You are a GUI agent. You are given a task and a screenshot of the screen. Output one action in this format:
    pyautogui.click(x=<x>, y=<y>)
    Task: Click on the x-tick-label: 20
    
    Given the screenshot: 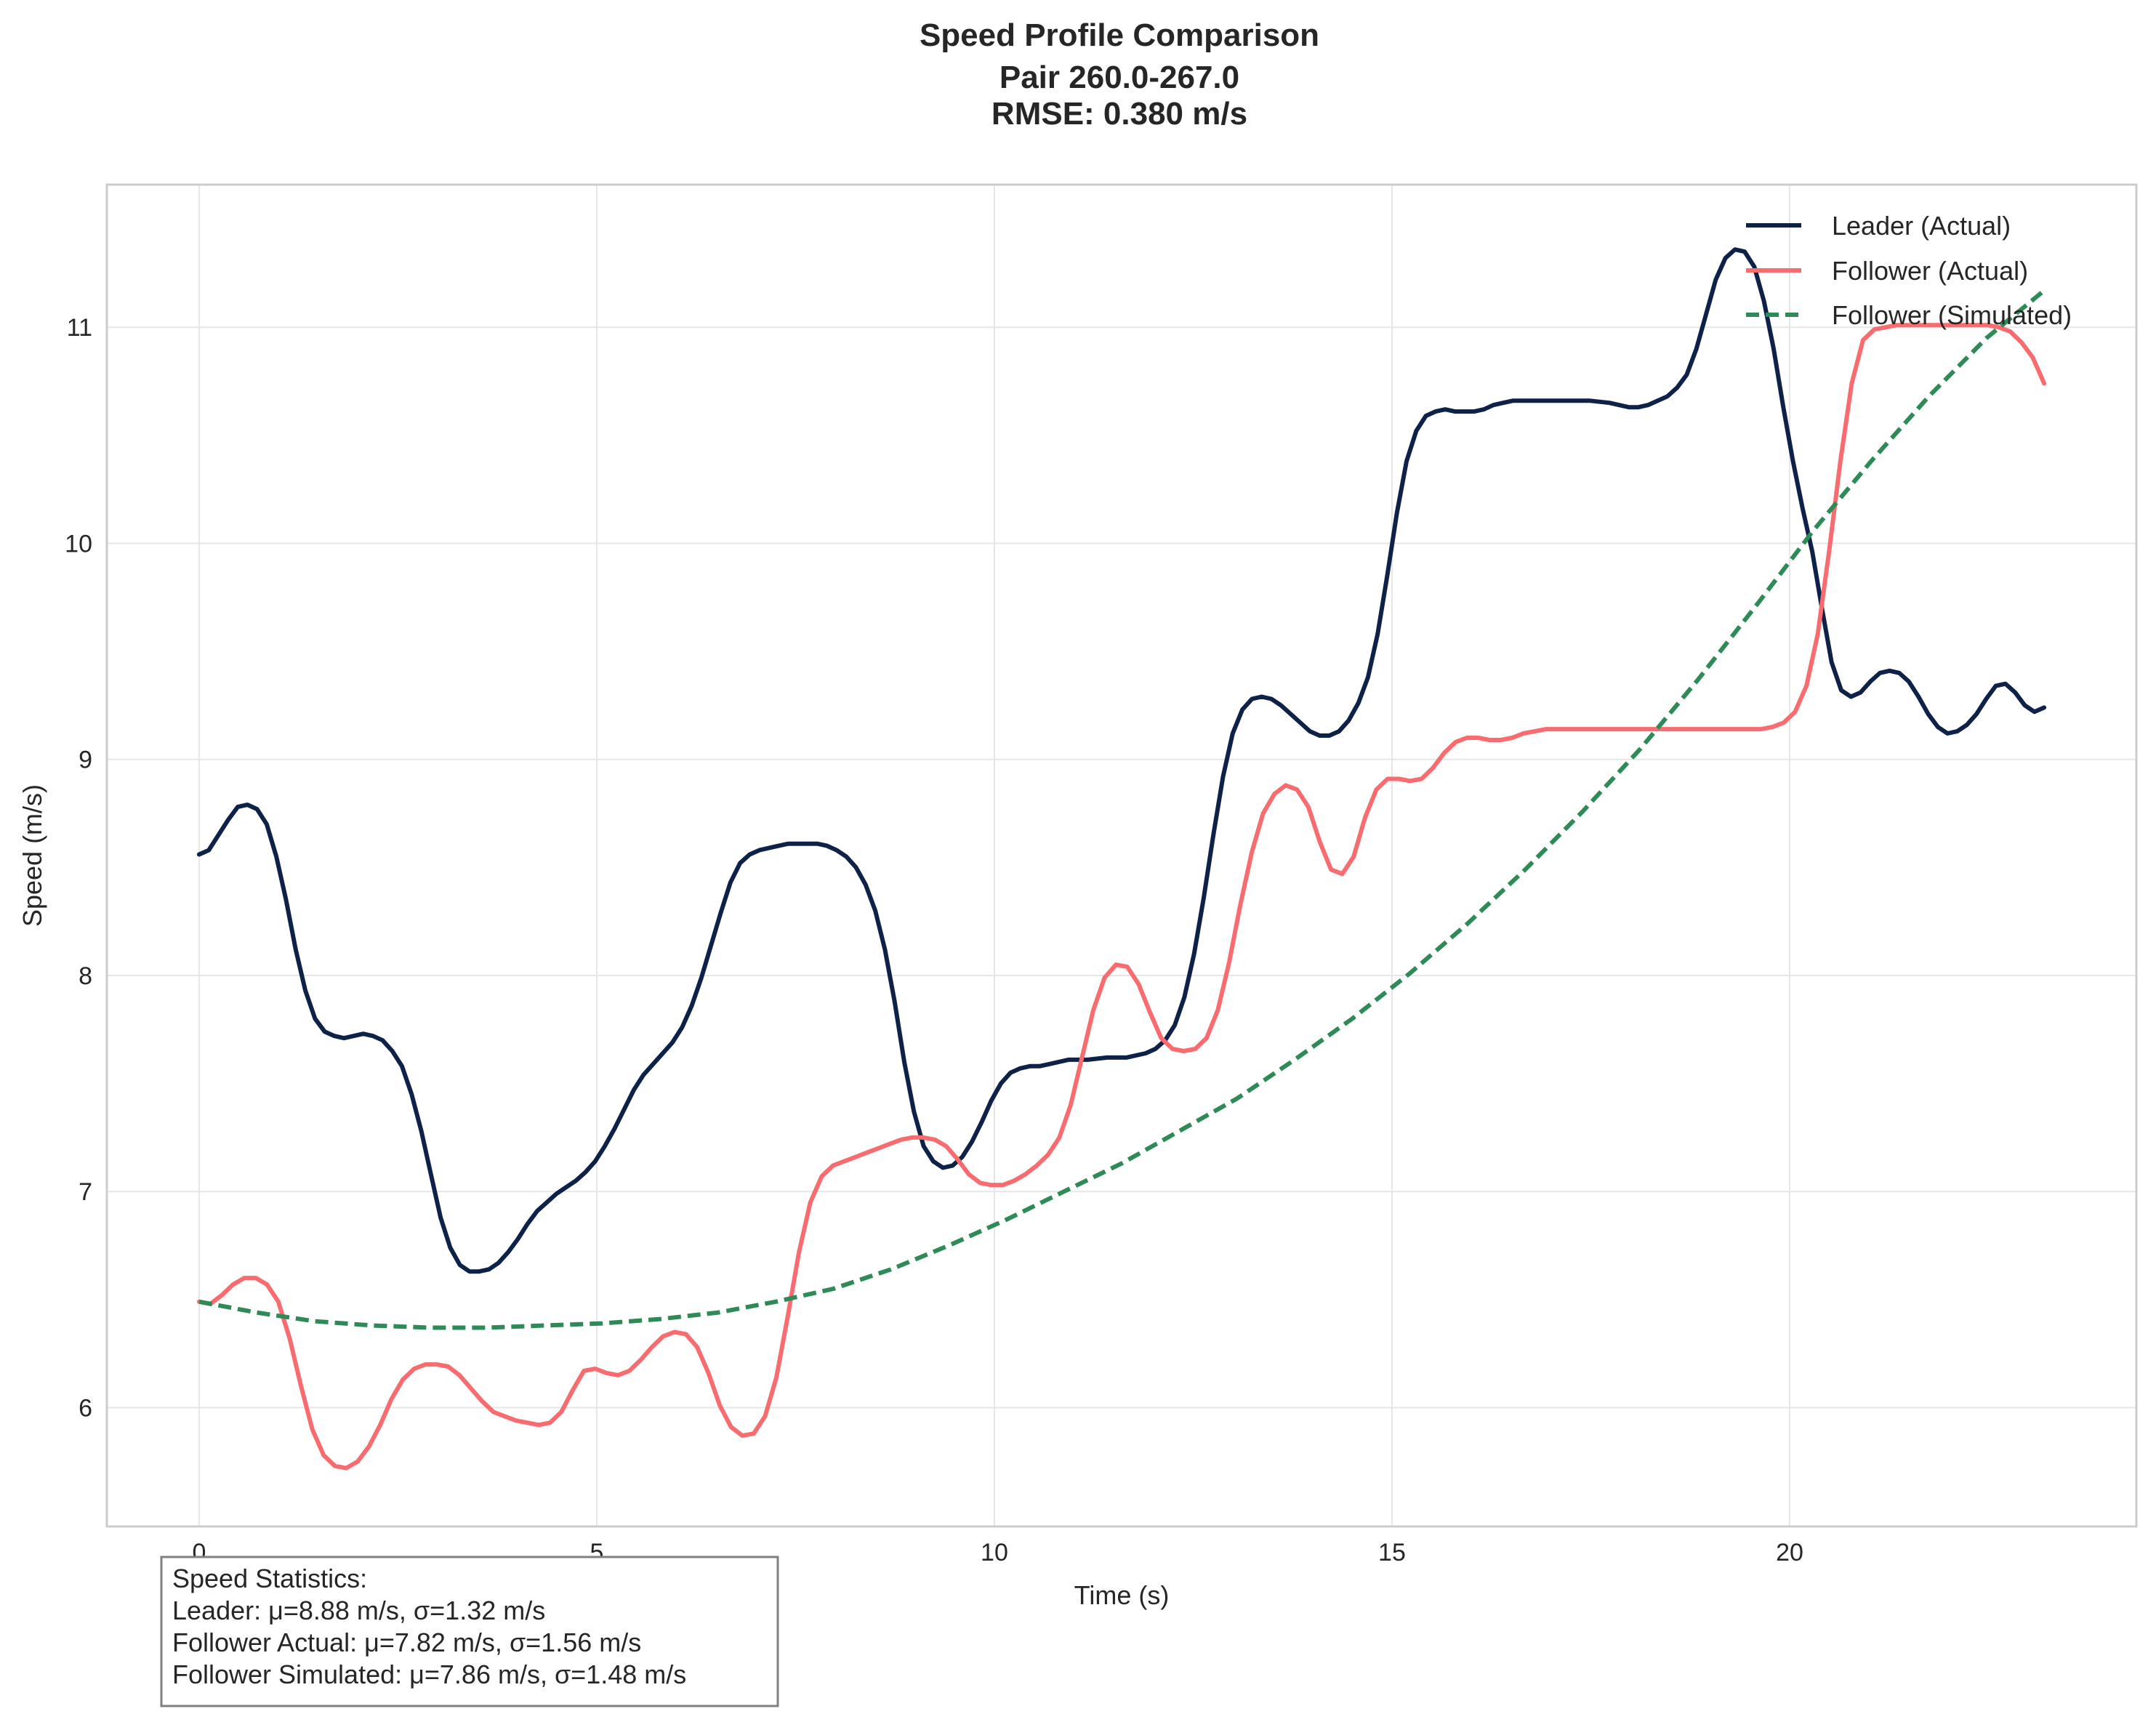 What is the action you would take?
    pyautogui.click(x=1789, y=1552)
    